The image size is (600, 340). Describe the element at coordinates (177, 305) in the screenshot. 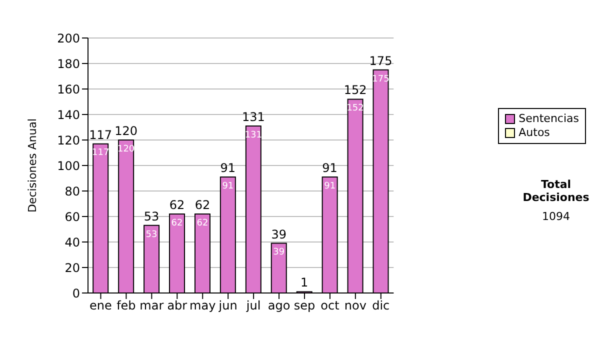

I see `x-tick-label: abr` at that location.